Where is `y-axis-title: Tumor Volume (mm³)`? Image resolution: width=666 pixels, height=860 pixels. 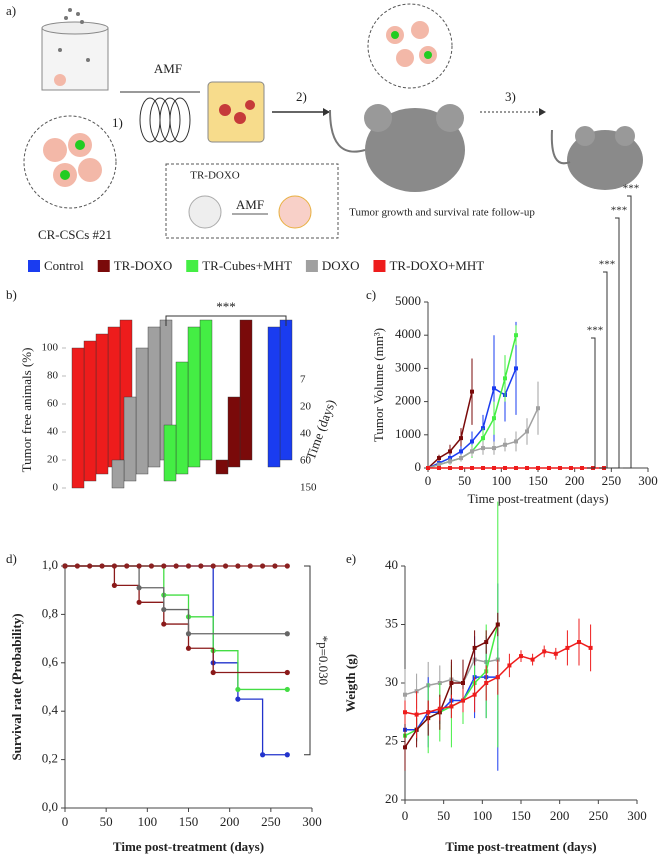
y-axis-title: Tumor Volume (mm³) is located at coordinates (378, 385).